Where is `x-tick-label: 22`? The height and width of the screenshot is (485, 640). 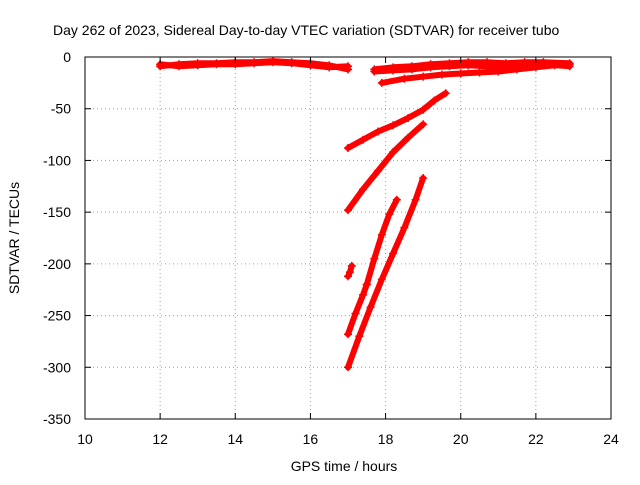
x-tick-label: 22 is located at coordinates (536, 439).